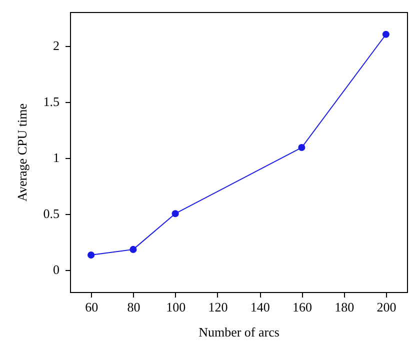  I want to click on y-axis-title: Average CPU time, so click(22, 152).